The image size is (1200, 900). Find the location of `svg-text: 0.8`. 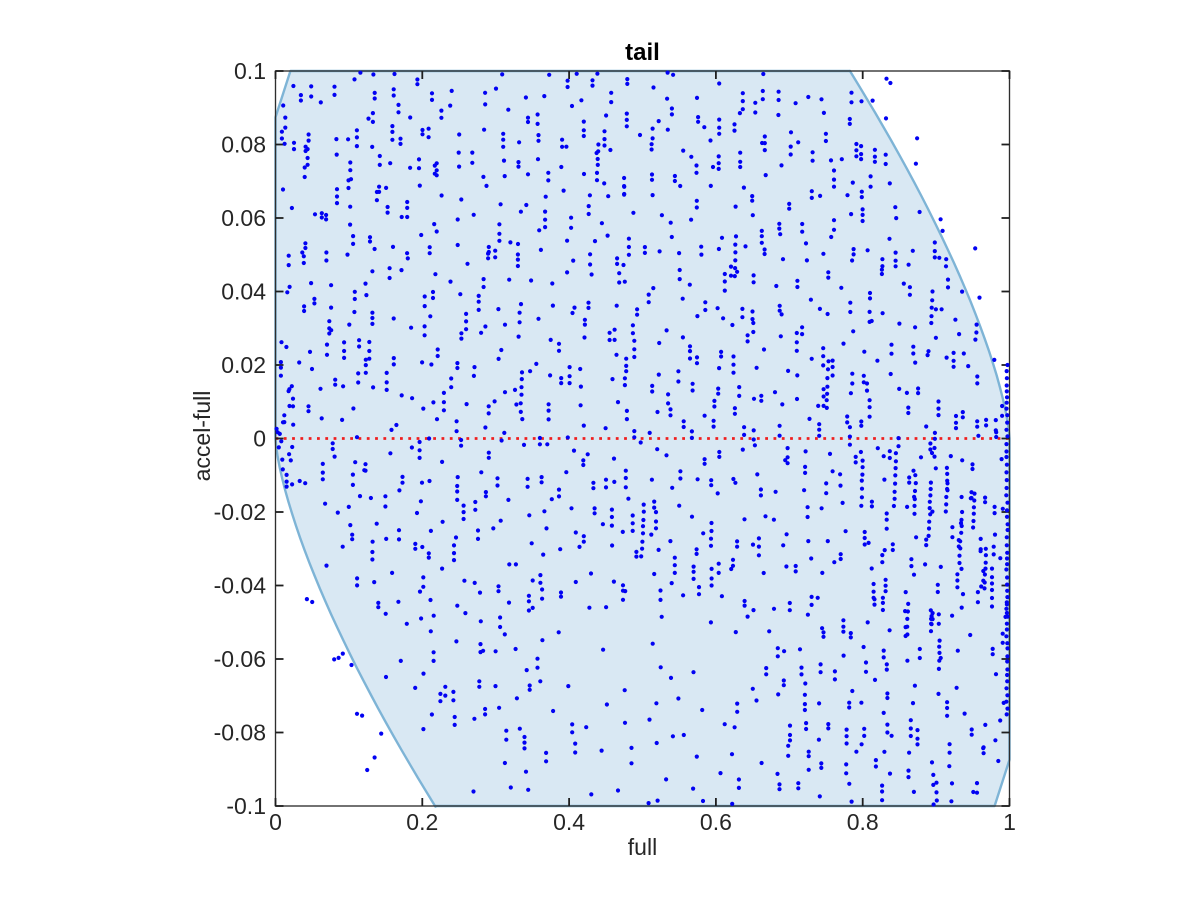

svg-text: 0.8 is located at coordinates (863, 822).